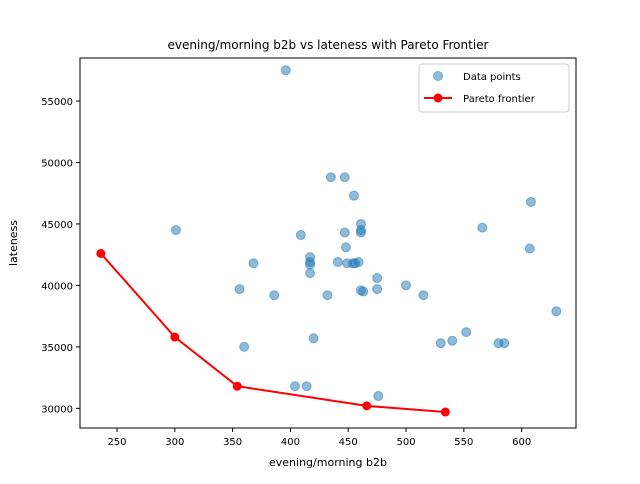 The width and height of the screenshot is (640, 484). I want to click on x-axis-label: evening/morning b2b, so click(328, 462).